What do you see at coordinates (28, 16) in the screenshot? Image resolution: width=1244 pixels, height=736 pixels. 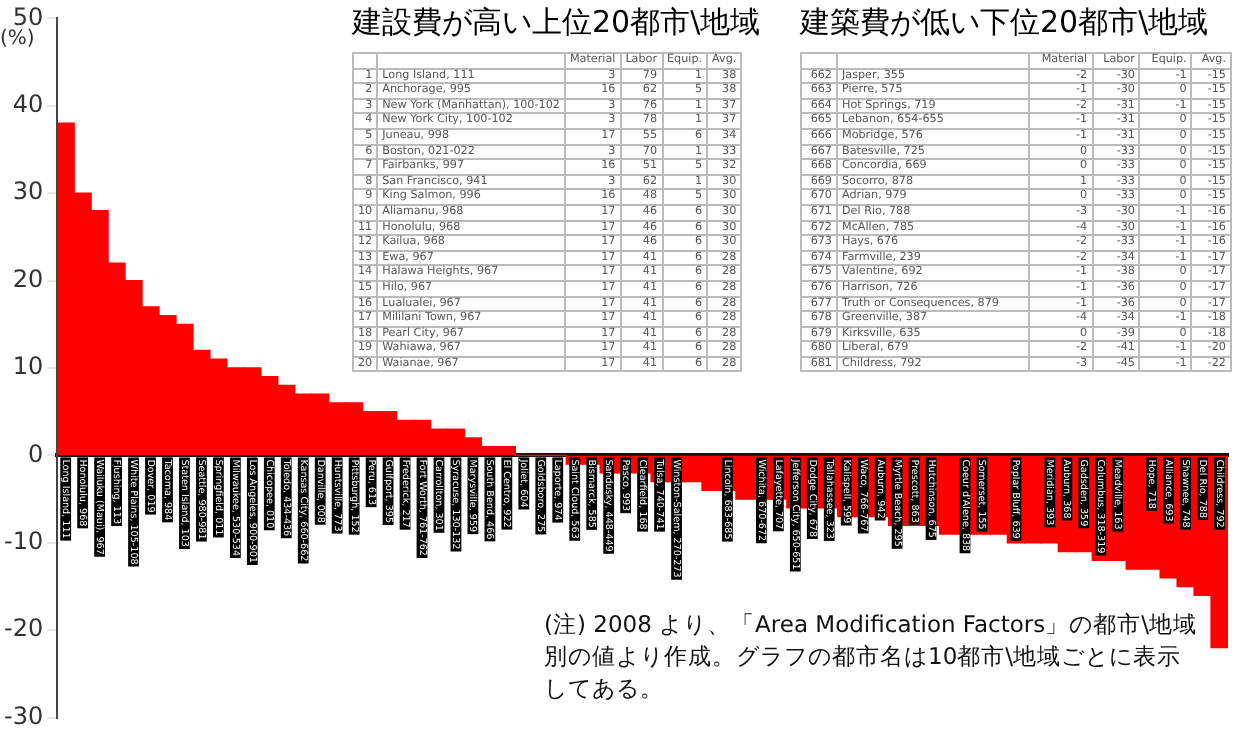 I see `y-tick-label: 50` at bounding box center [28, 16].